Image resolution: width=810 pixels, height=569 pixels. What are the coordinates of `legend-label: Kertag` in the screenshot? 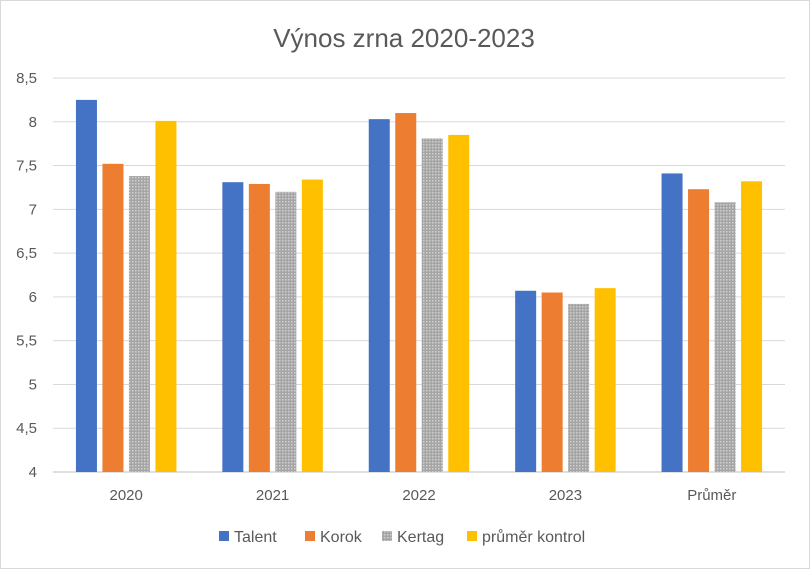 It's located at (420, 537).